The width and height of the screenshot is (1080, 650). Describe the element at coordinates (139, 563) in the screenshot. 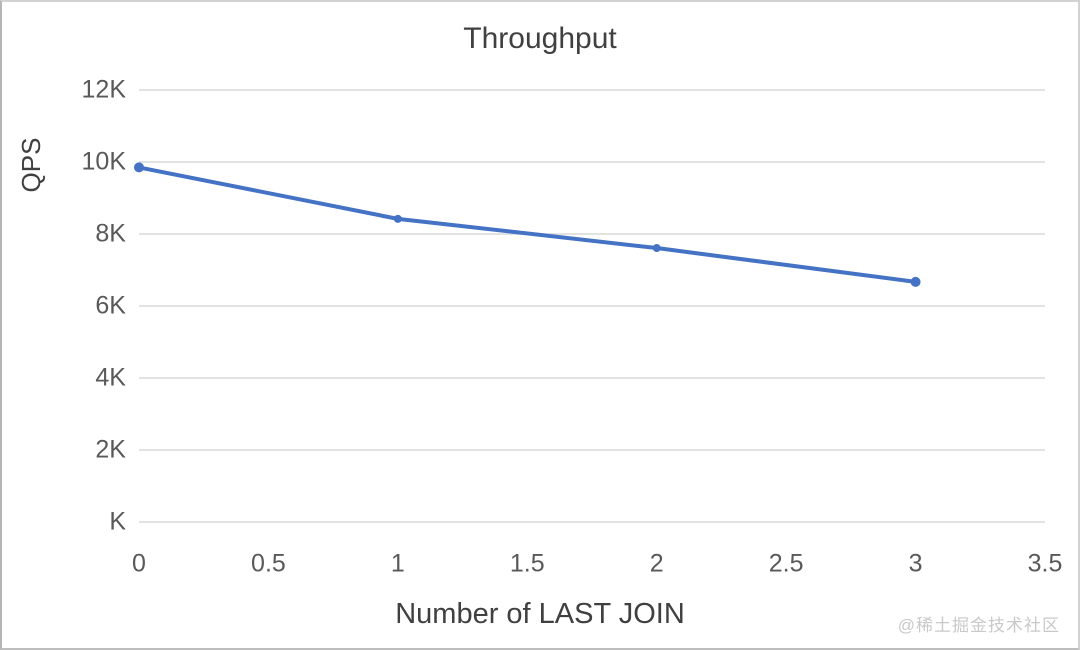

I see `x-tick-label: 0` at that location.